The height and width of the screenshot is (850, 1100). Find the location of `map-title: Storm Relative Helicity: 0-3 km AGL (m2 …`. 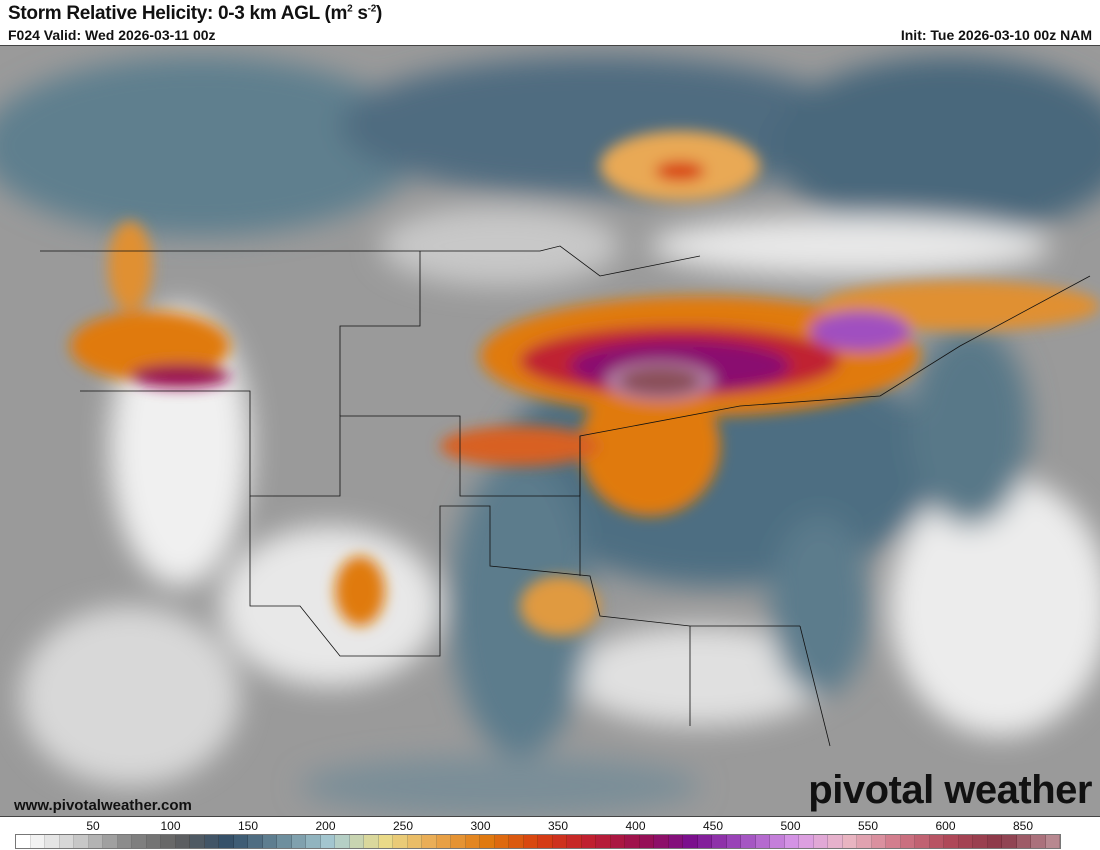

map-title: Storm Relative Helicity: 0-3 km AGL (m2 … is located at coordinates (195, 13).